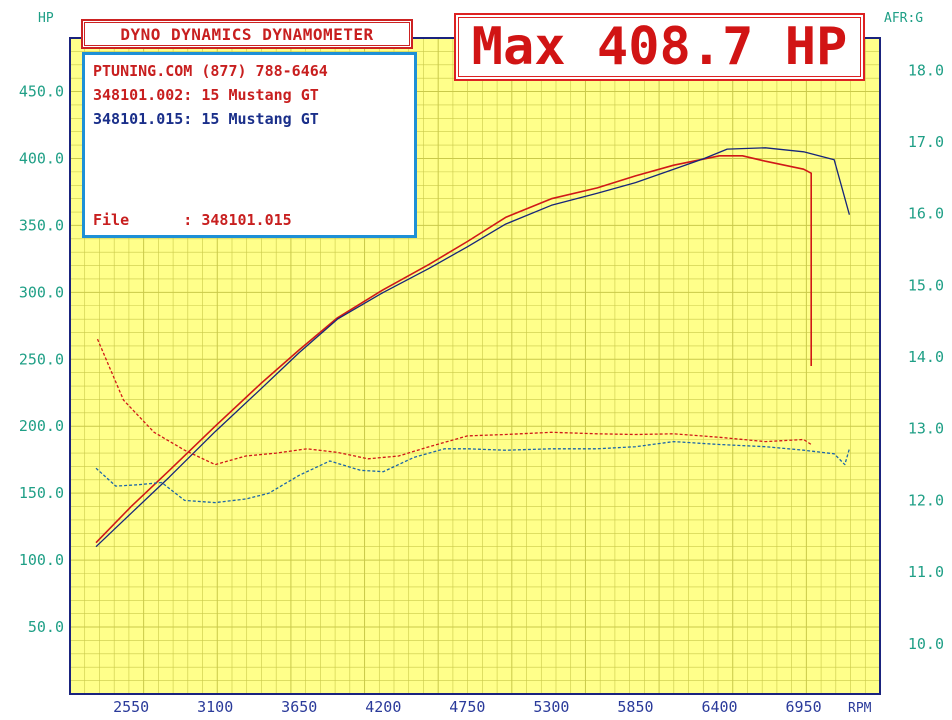  I want to click on y2-tick-label: 16.0, so click(926, 214).